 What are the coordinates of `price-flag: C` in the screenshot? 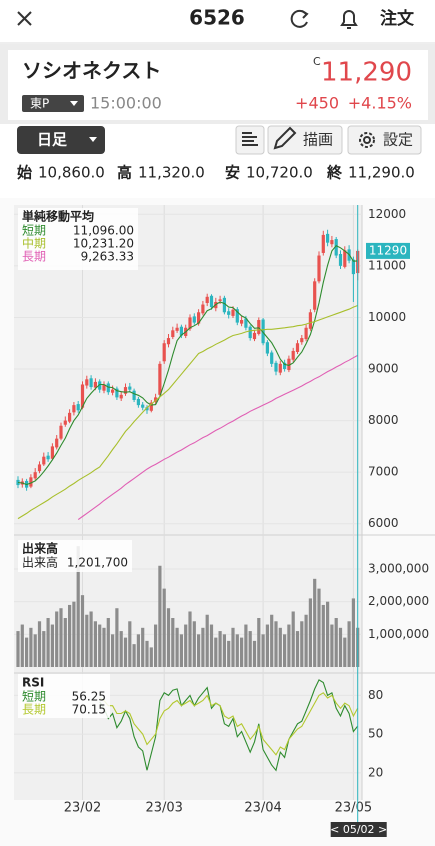 It's located at (317, 61).